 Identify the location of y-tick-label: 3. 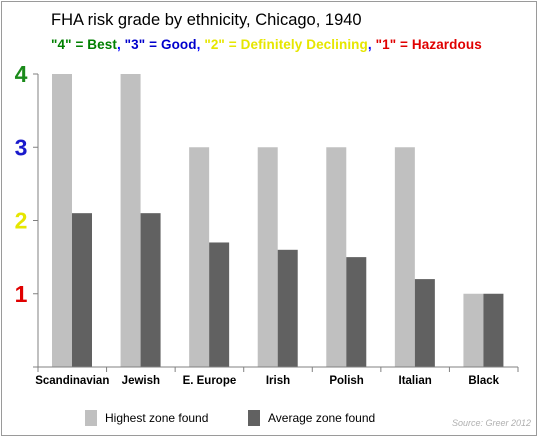
(21, 147).